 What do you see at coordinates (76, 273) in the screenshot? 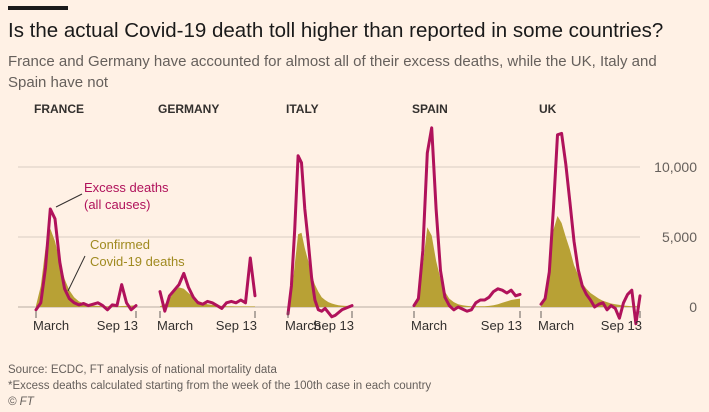
I see `confirmed-annotation-leader` at bounding box center [76, 273].